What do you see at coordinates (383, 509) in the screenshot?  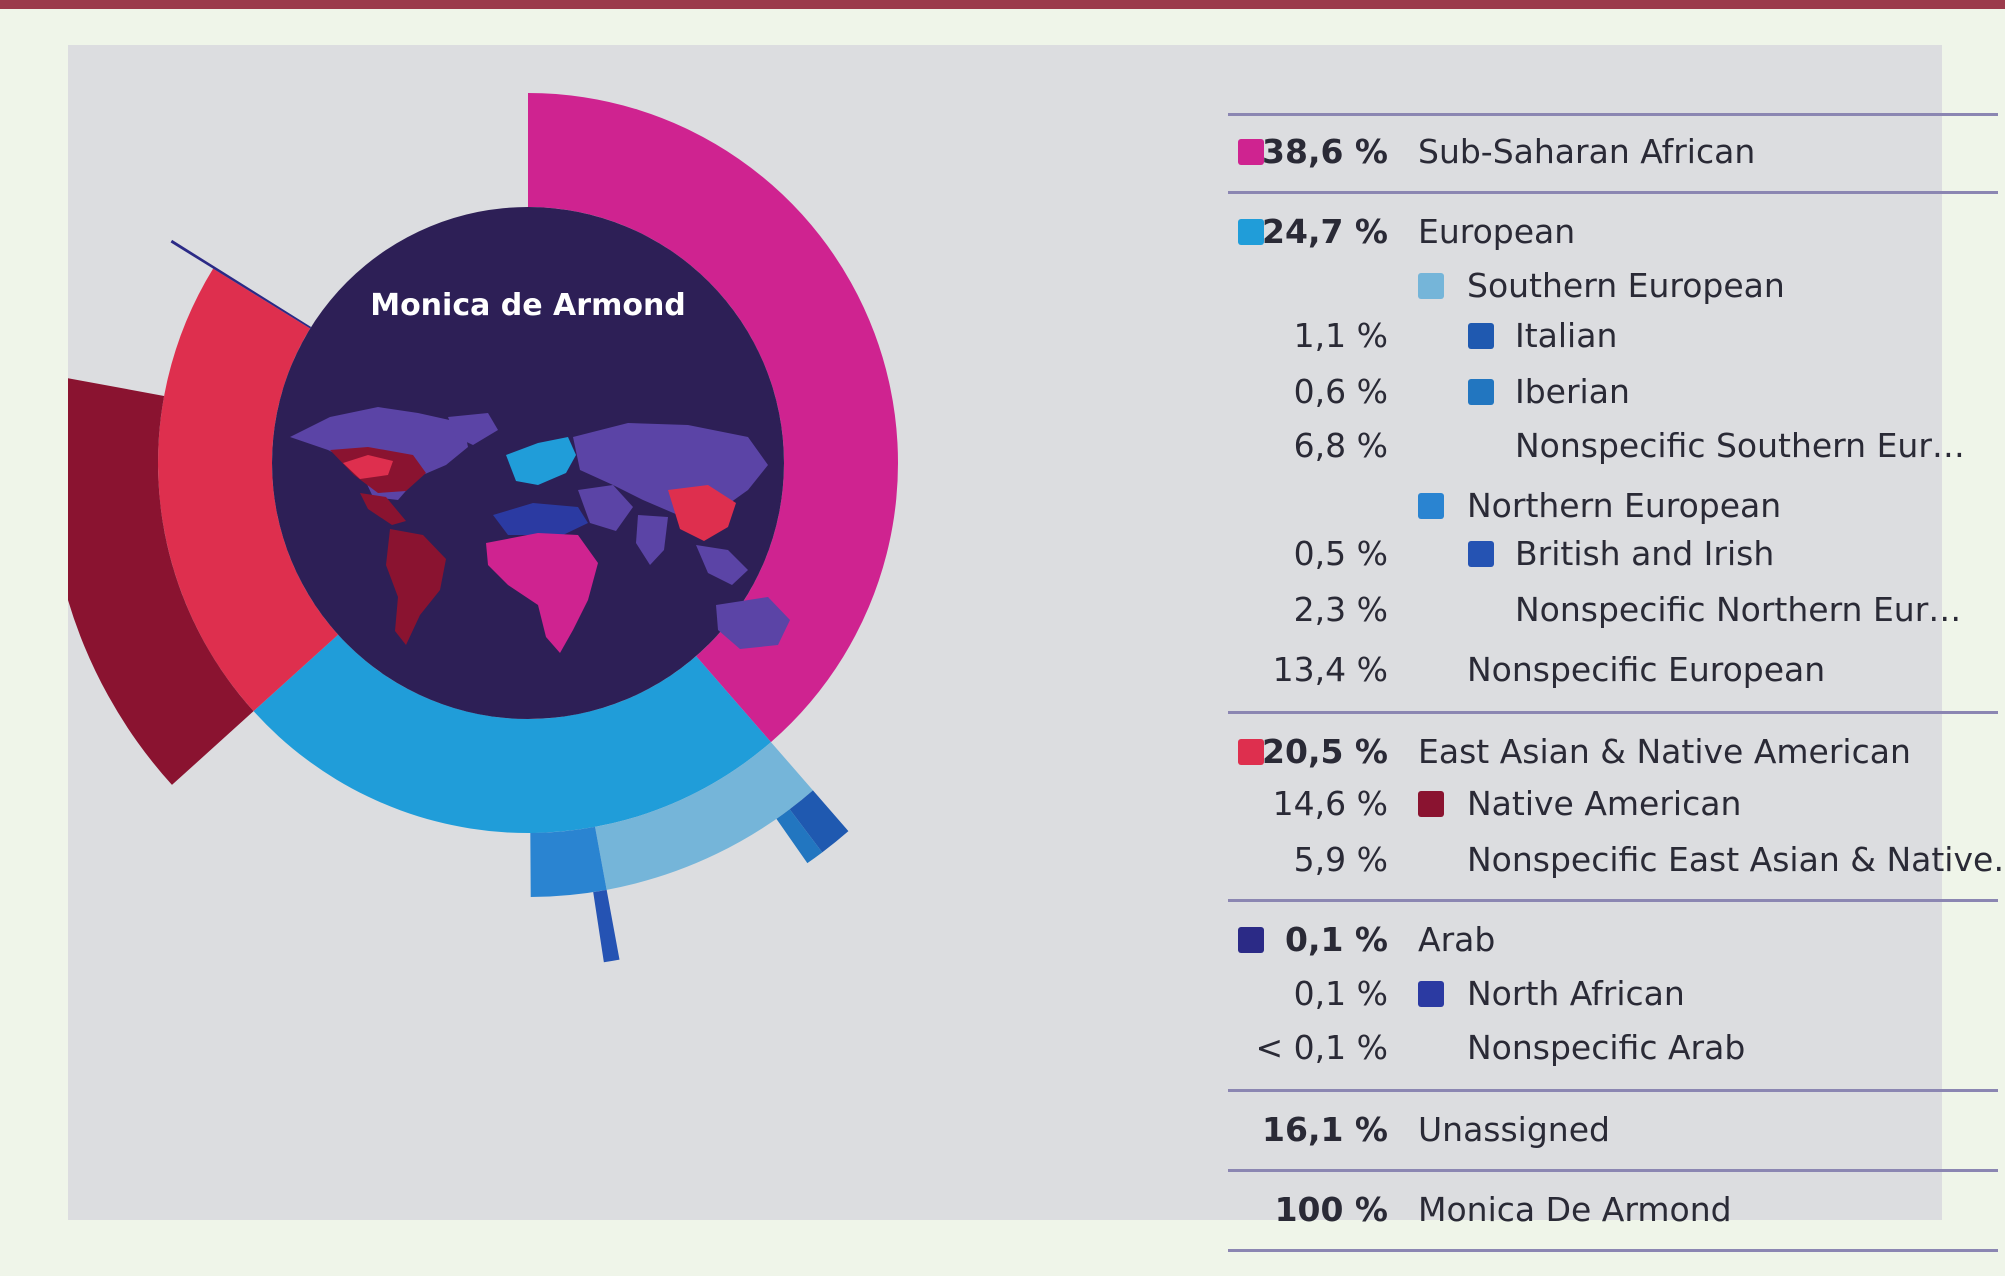 I see `map-mexico` at bounding box center [383, 509].